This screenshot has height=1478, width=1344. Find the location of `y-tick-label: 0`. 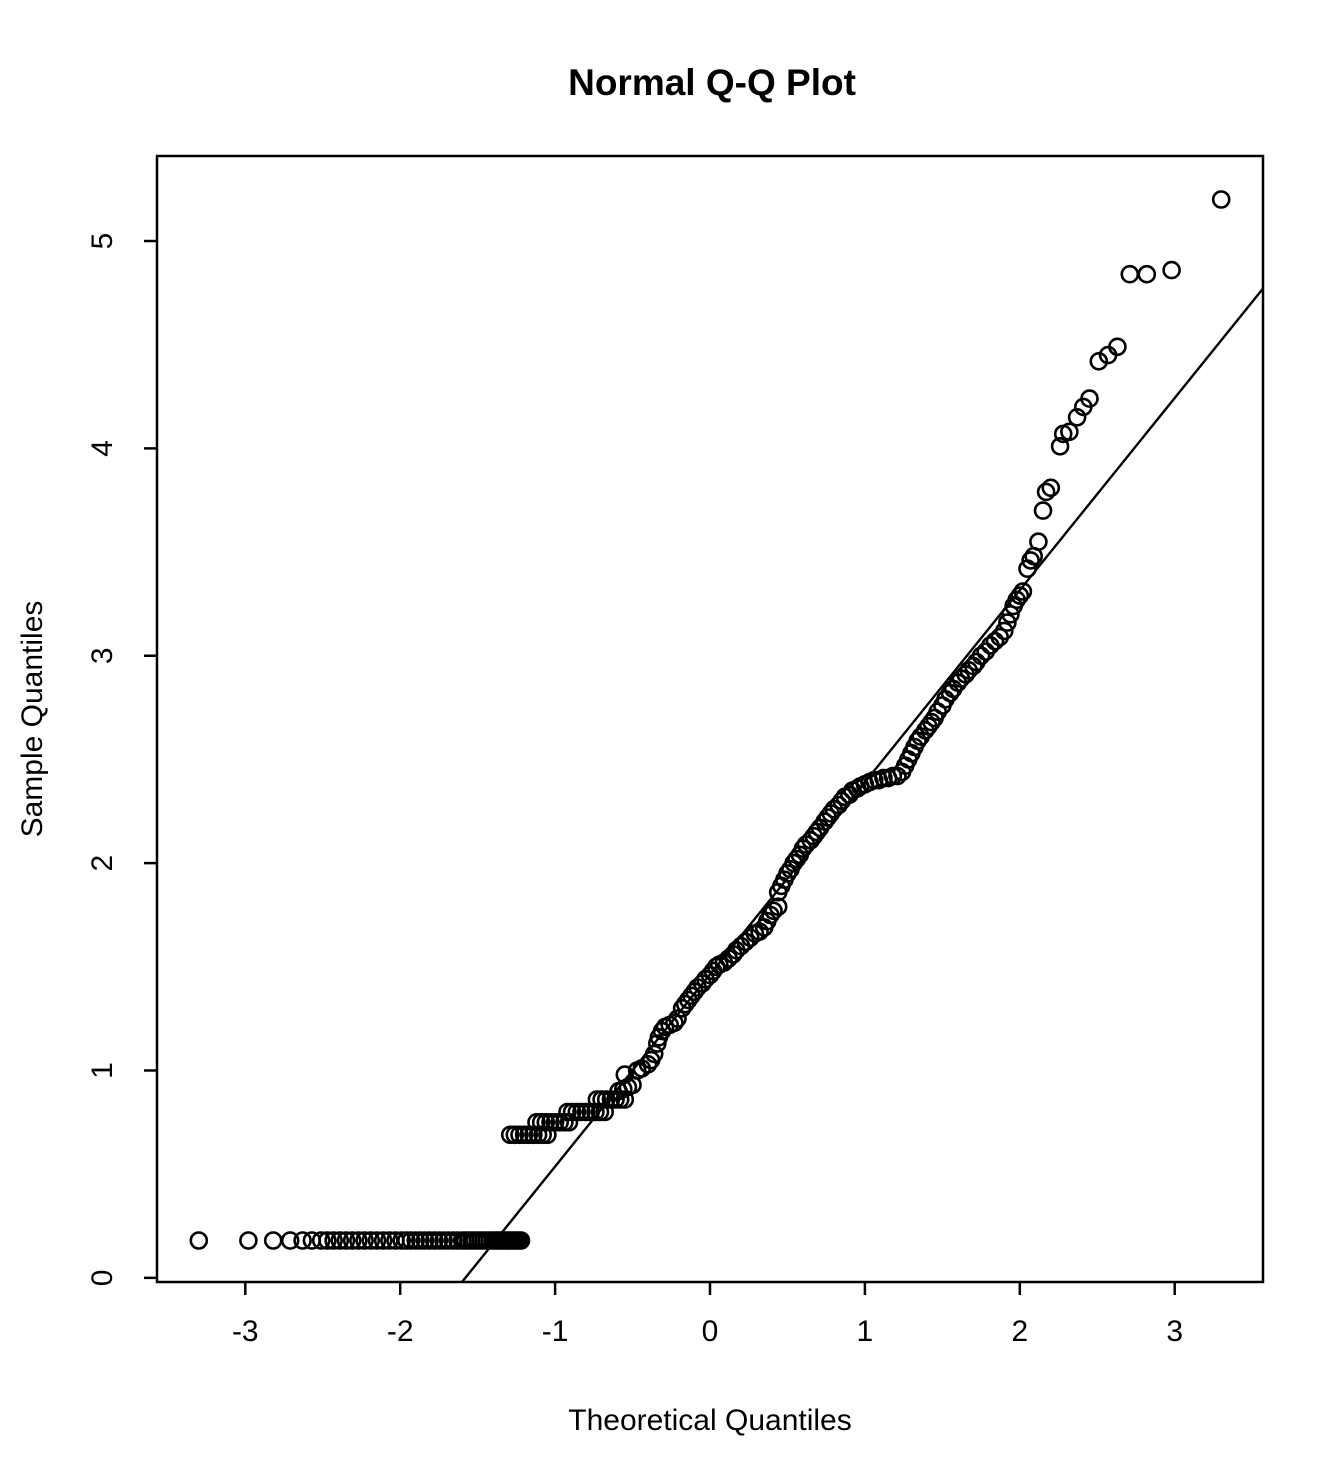

y-tick-label: 0 is located at coordinates (102, 1278).